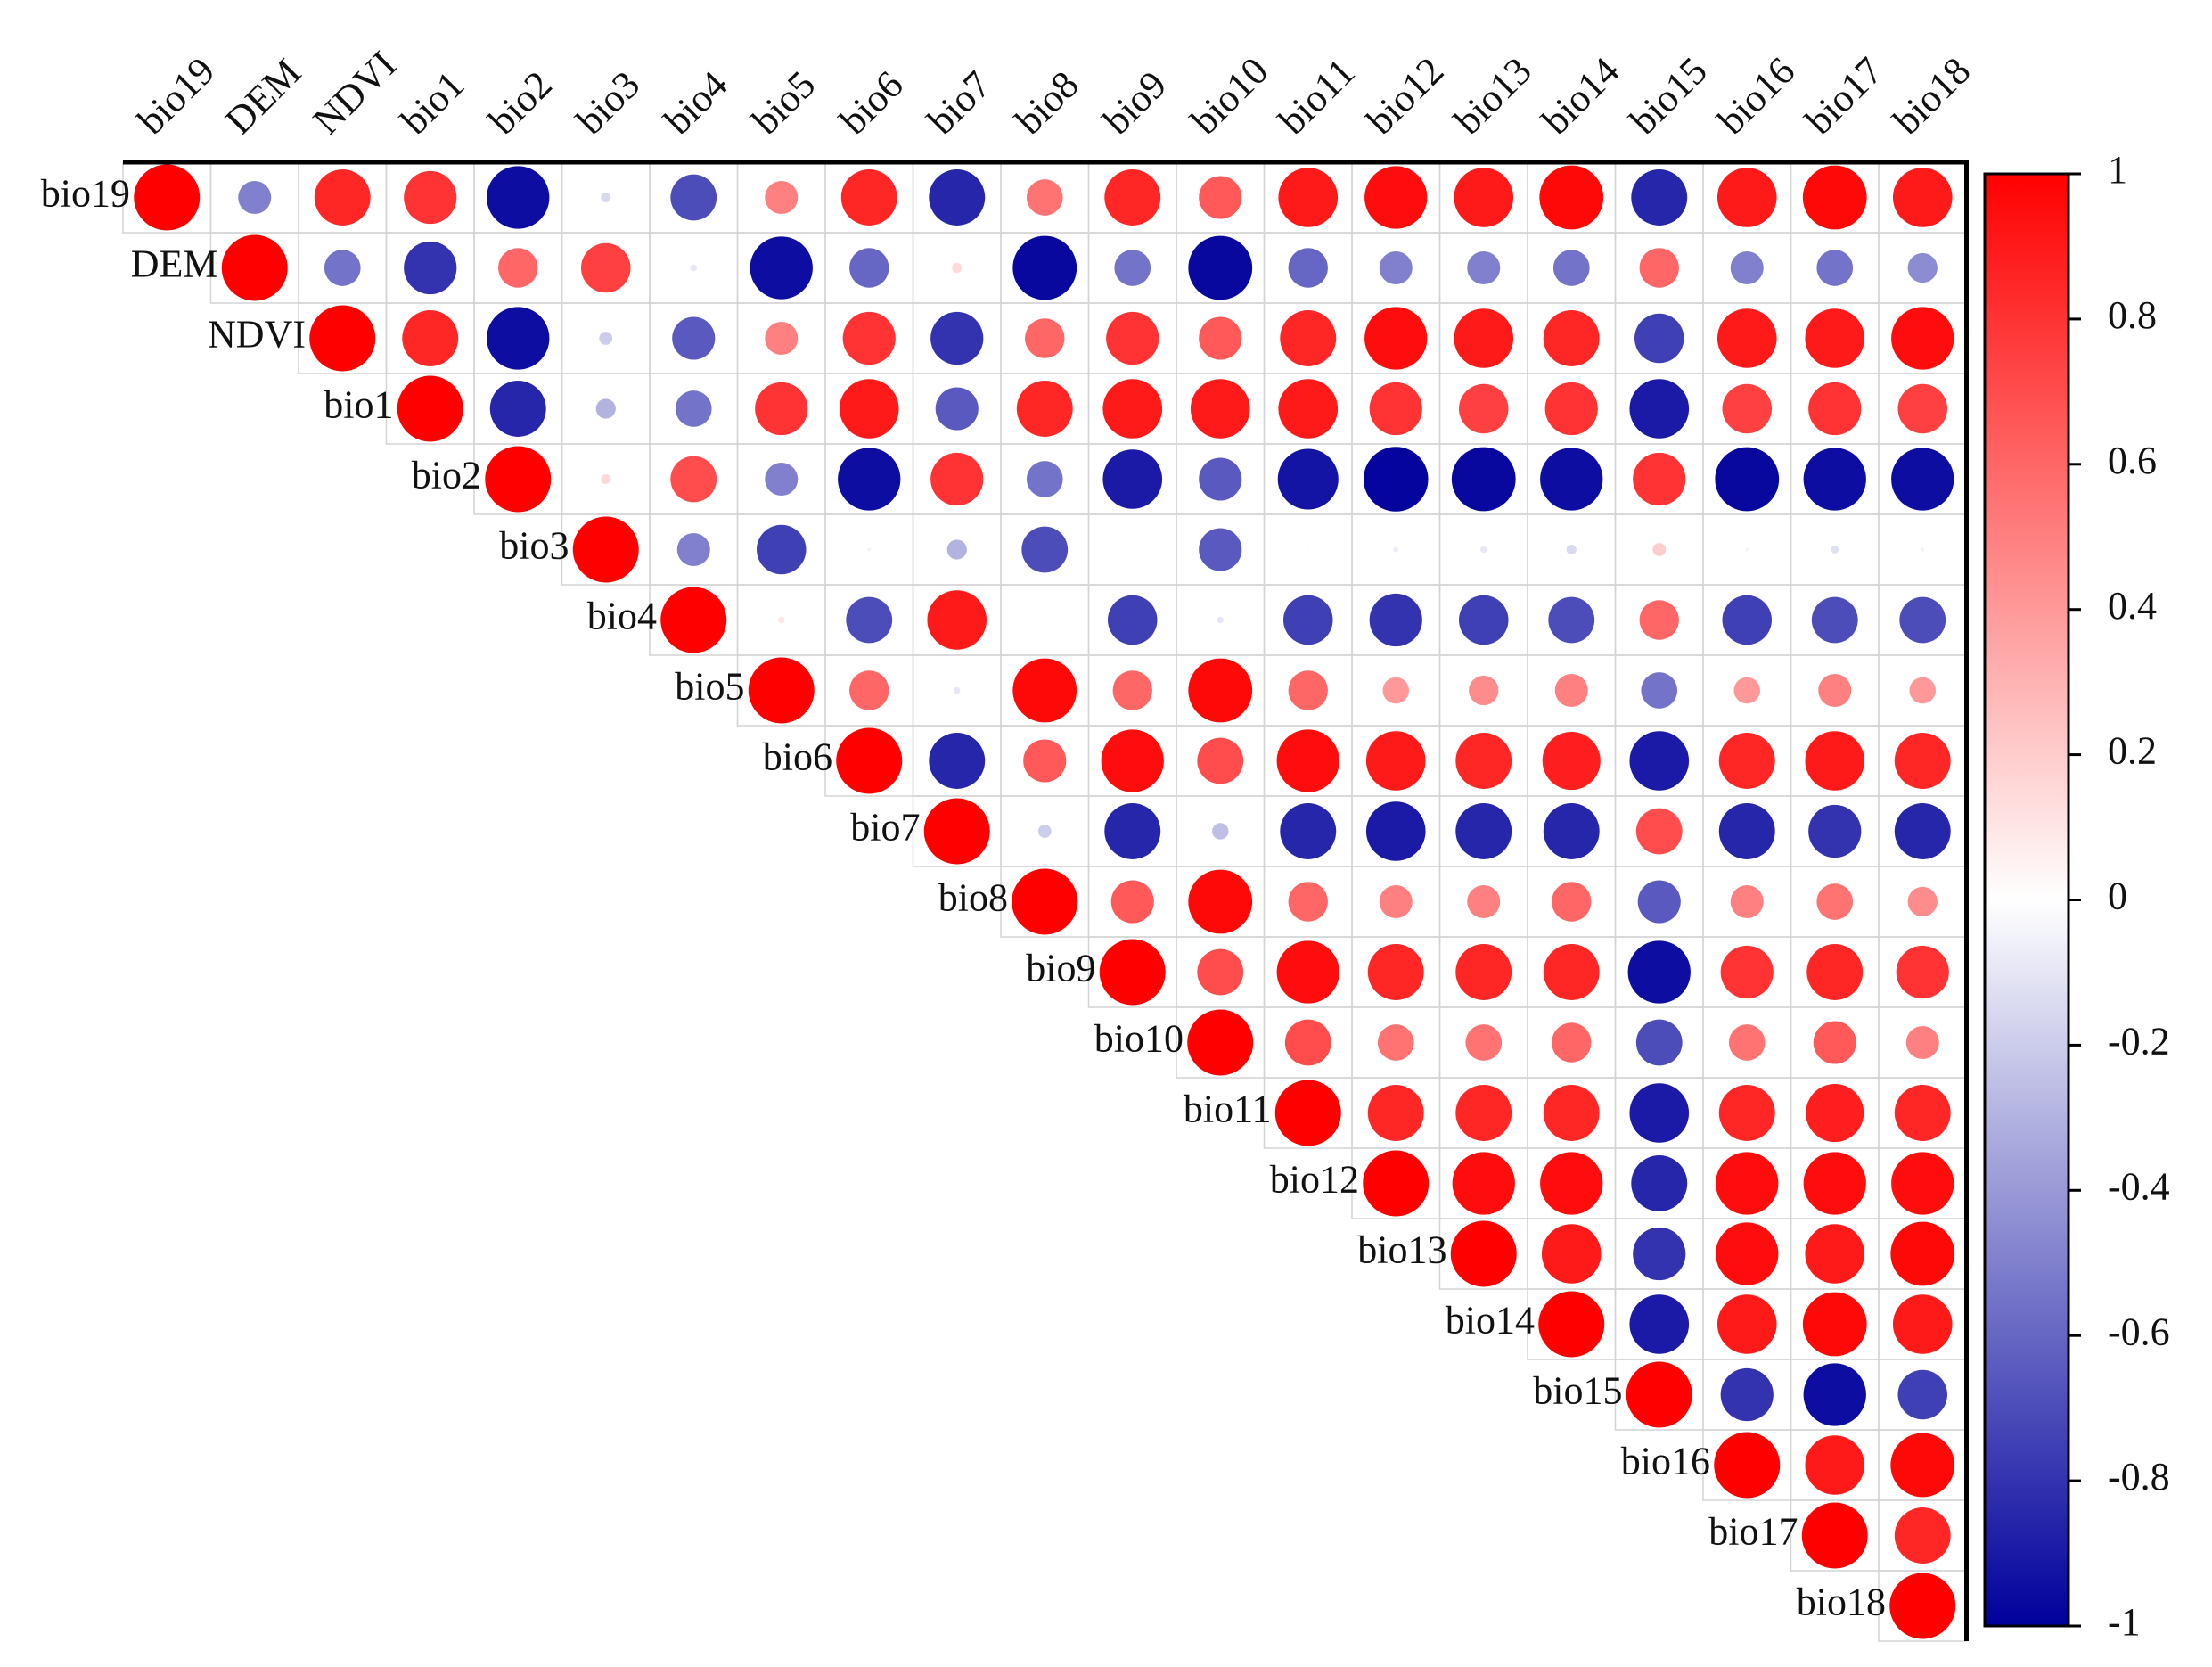  Describe the element at coordinates (174, 264) in the screenshot. I see `row-label: DEM` at that location.